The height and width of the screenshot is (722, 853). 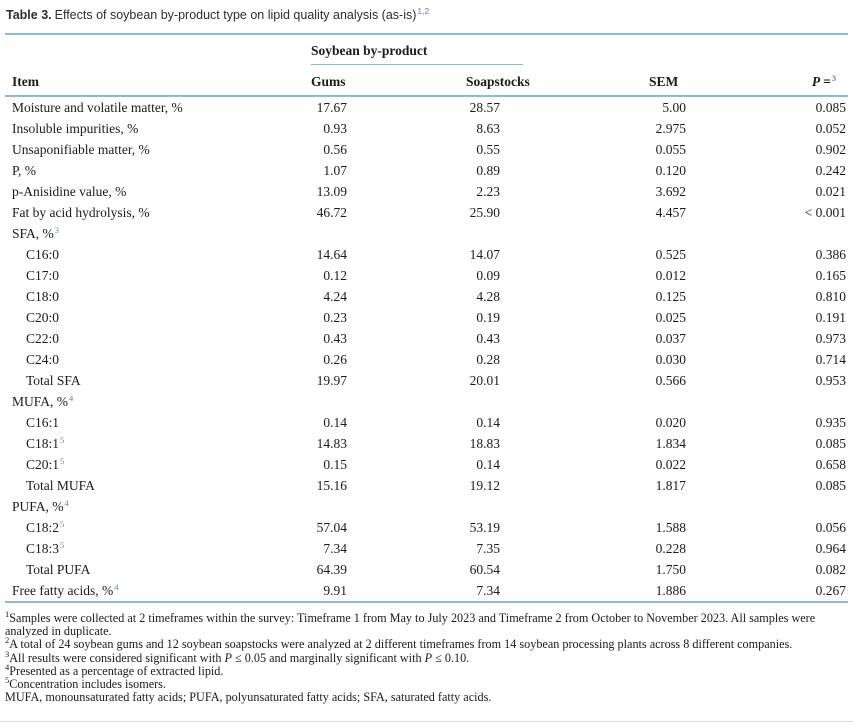 I want to click on cell-soapstocks: 18.83, so click(x=484, y=443).